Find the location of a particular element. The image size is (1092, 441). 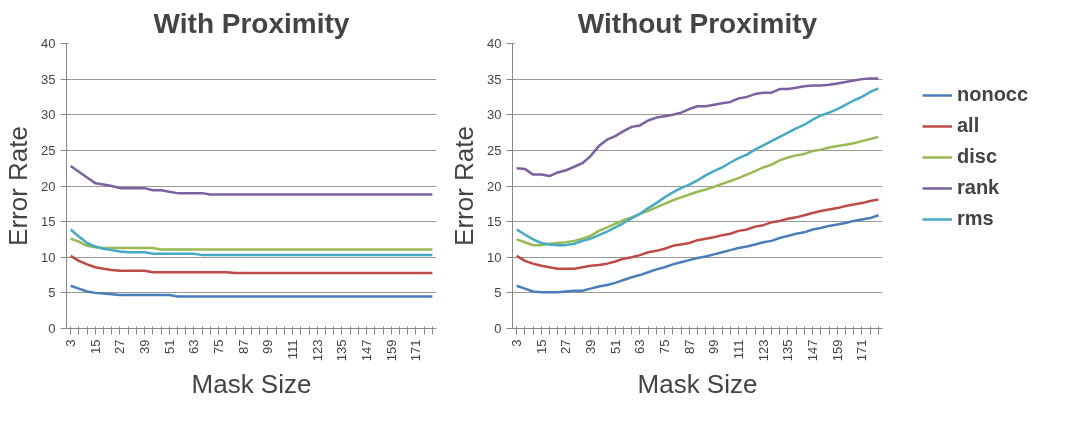

legend-label: all is located at coordinates (968, 125).